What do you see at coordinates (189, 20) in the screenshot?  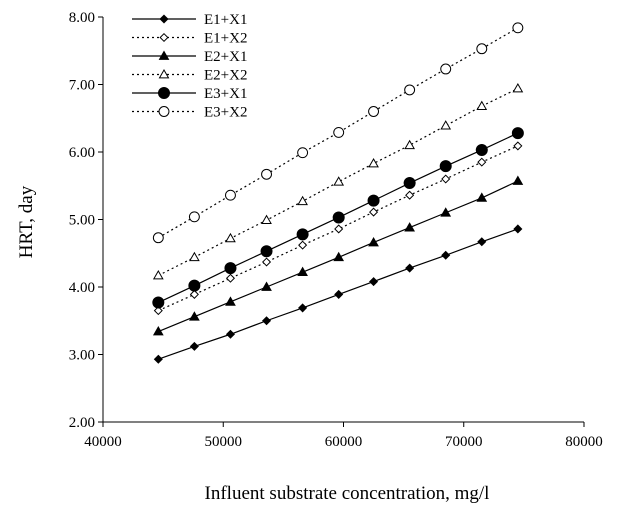 I see `legend-item-e1-x1: E1+X1` at bounding box center [189, 20].